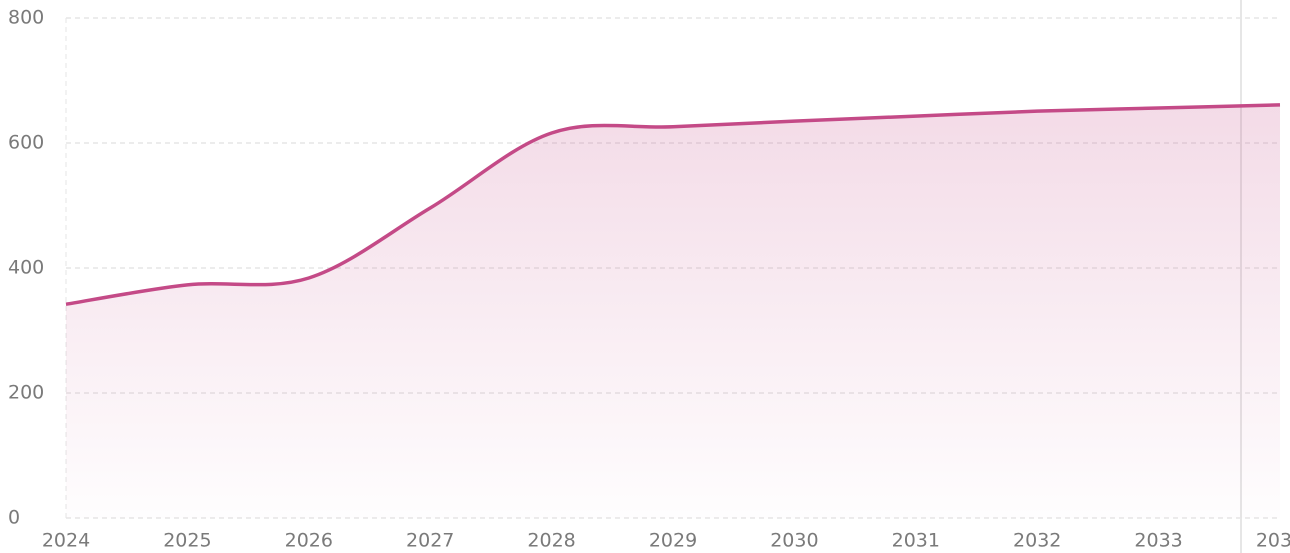  What do you see at coordinates (309, 541) in the screenshot?
I see `x-tick-label: 2026` at bounding box center [309, 541].